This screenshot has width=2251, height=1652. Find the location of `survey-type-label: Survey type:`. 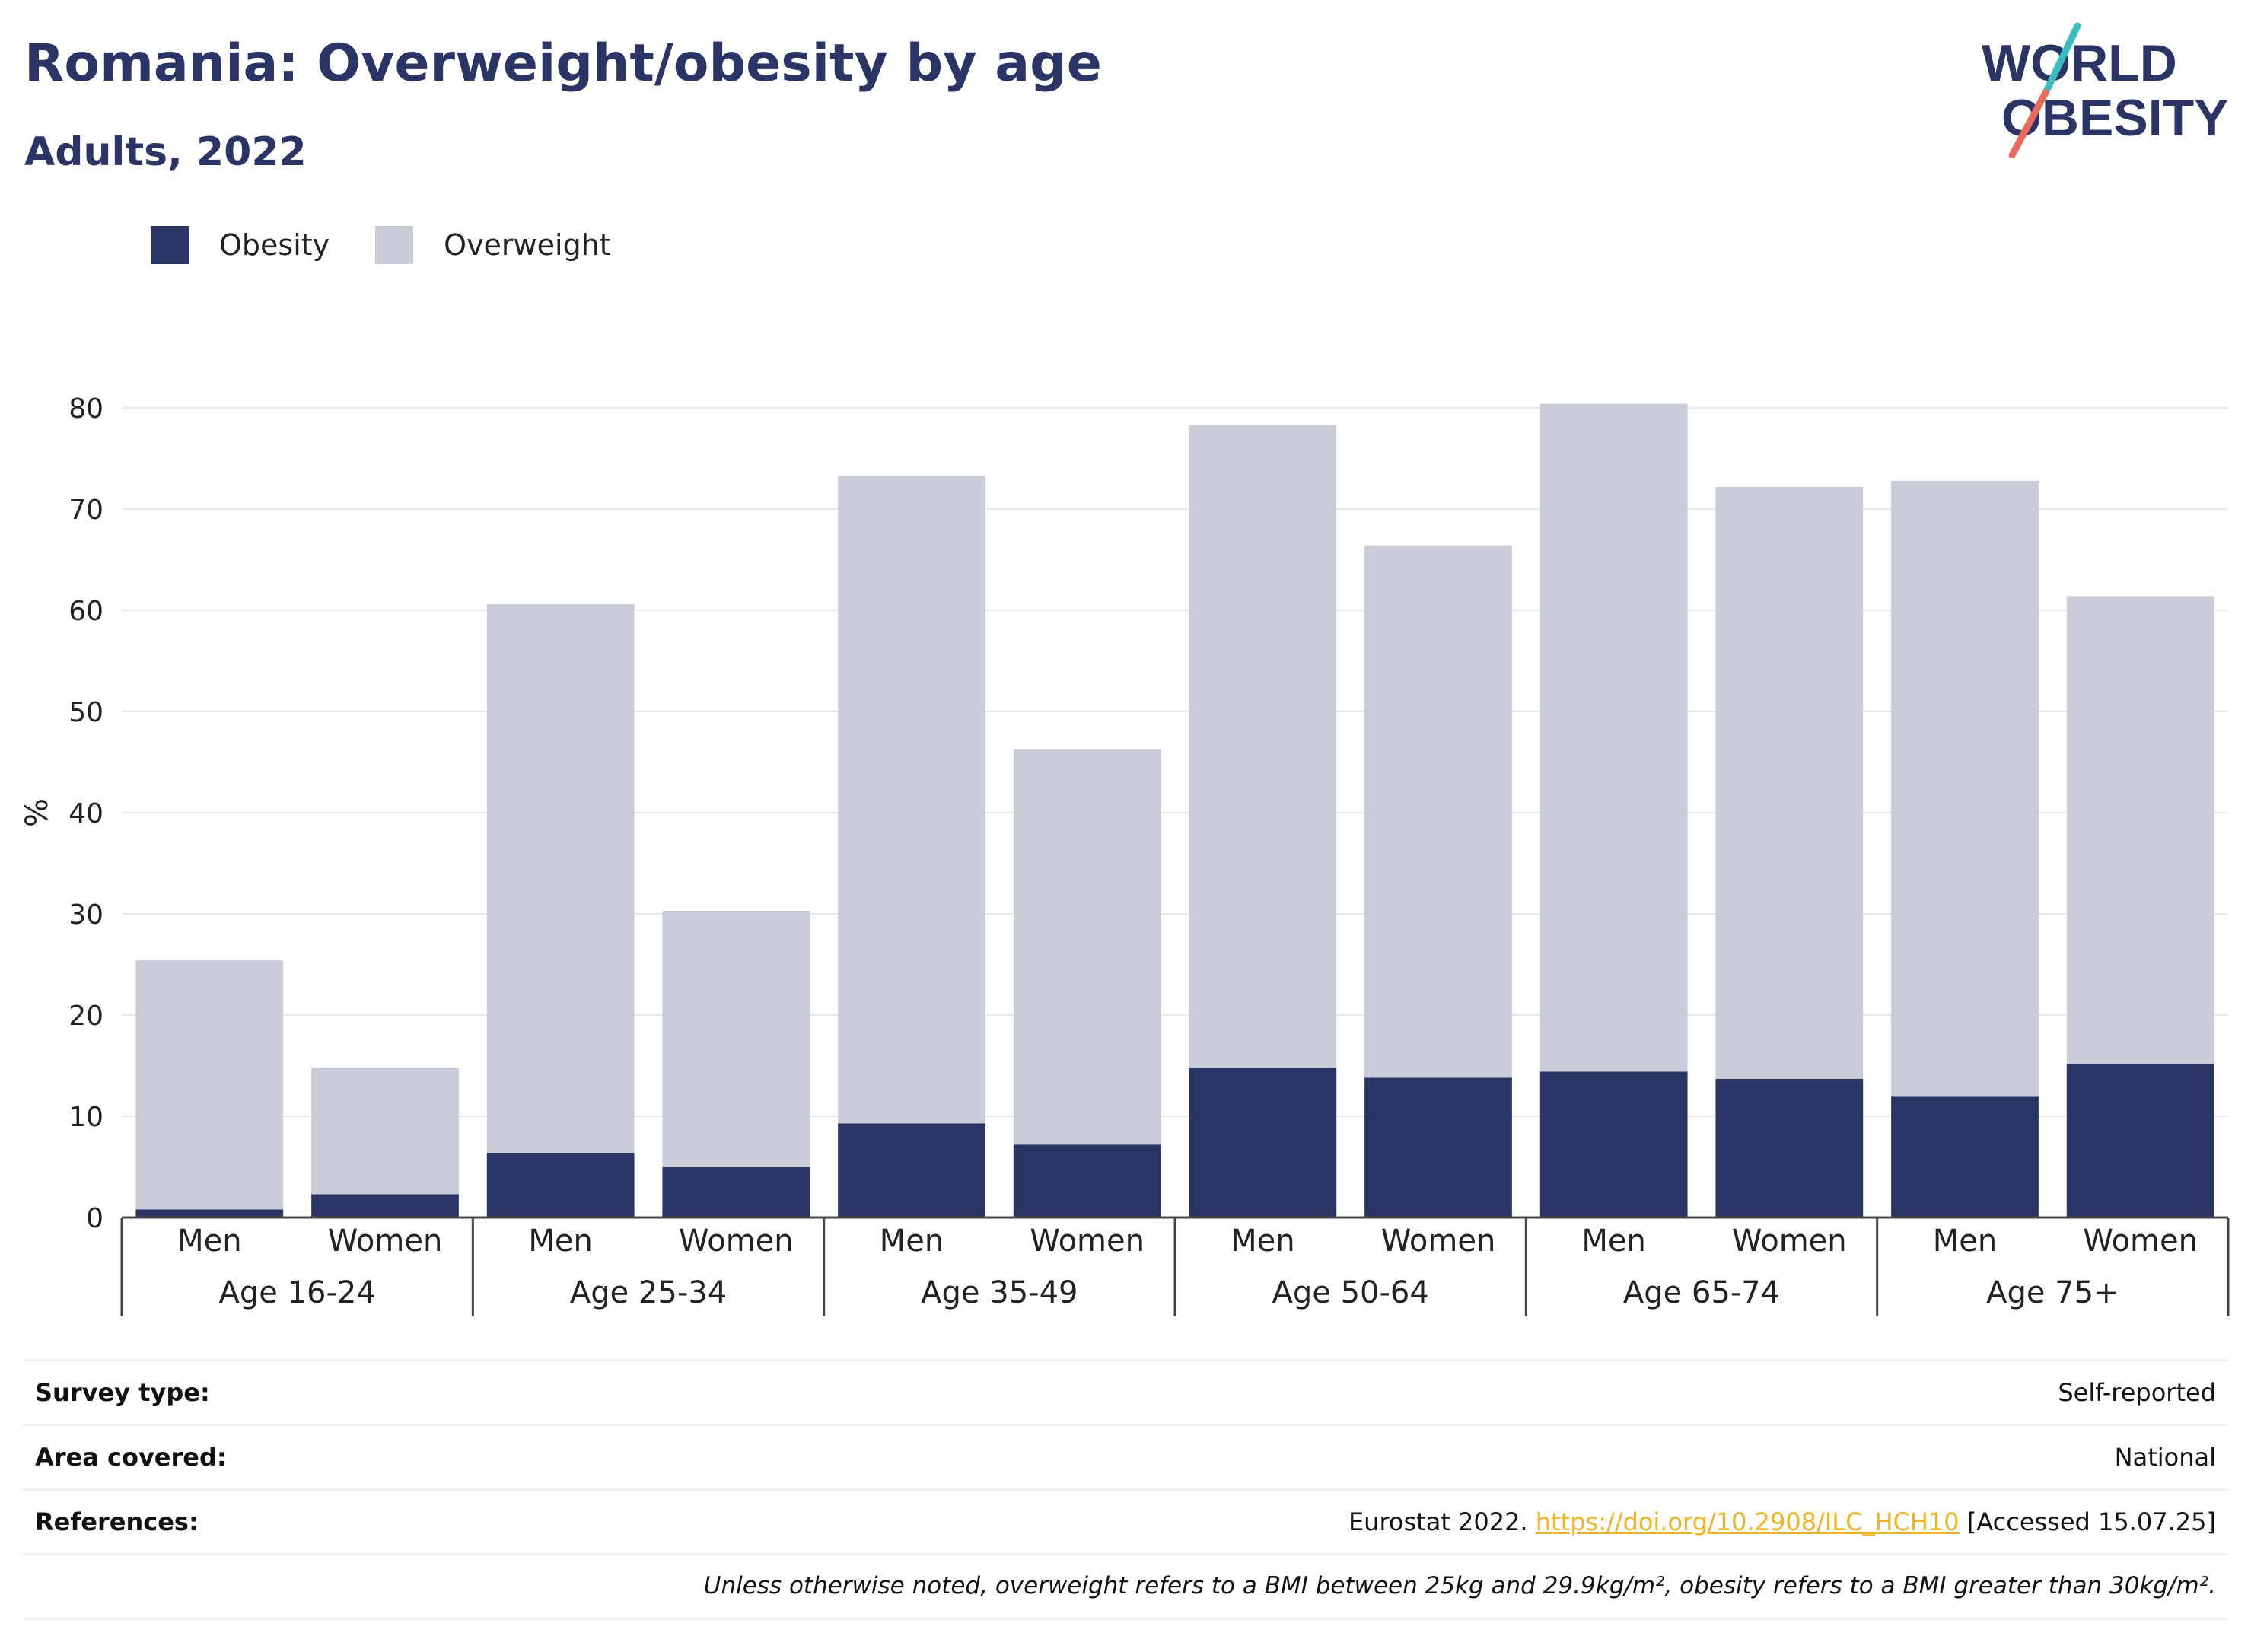

survey-type-label: Survey type: is located at coordinates (122, 1392).